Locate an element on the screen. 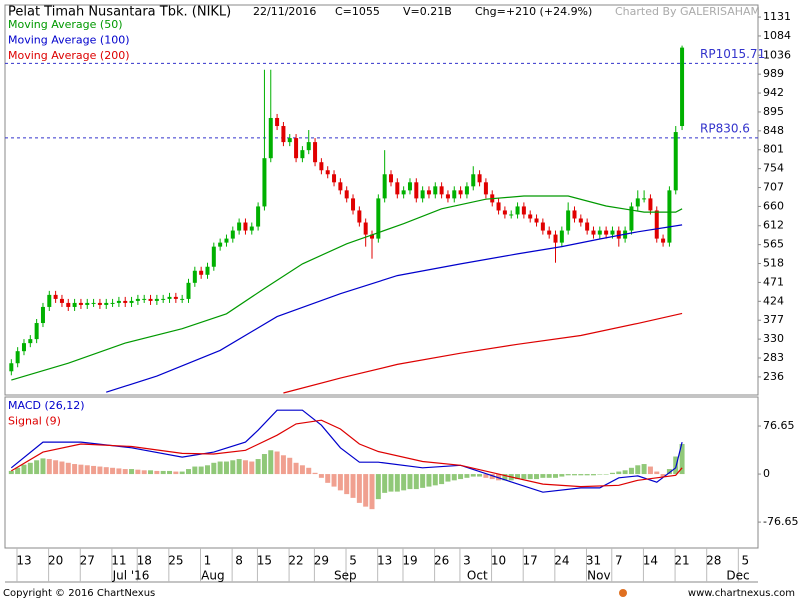 This screenshot has height=600, width=800. y-tick-label: 1131 is located at coordinates (777, 16).